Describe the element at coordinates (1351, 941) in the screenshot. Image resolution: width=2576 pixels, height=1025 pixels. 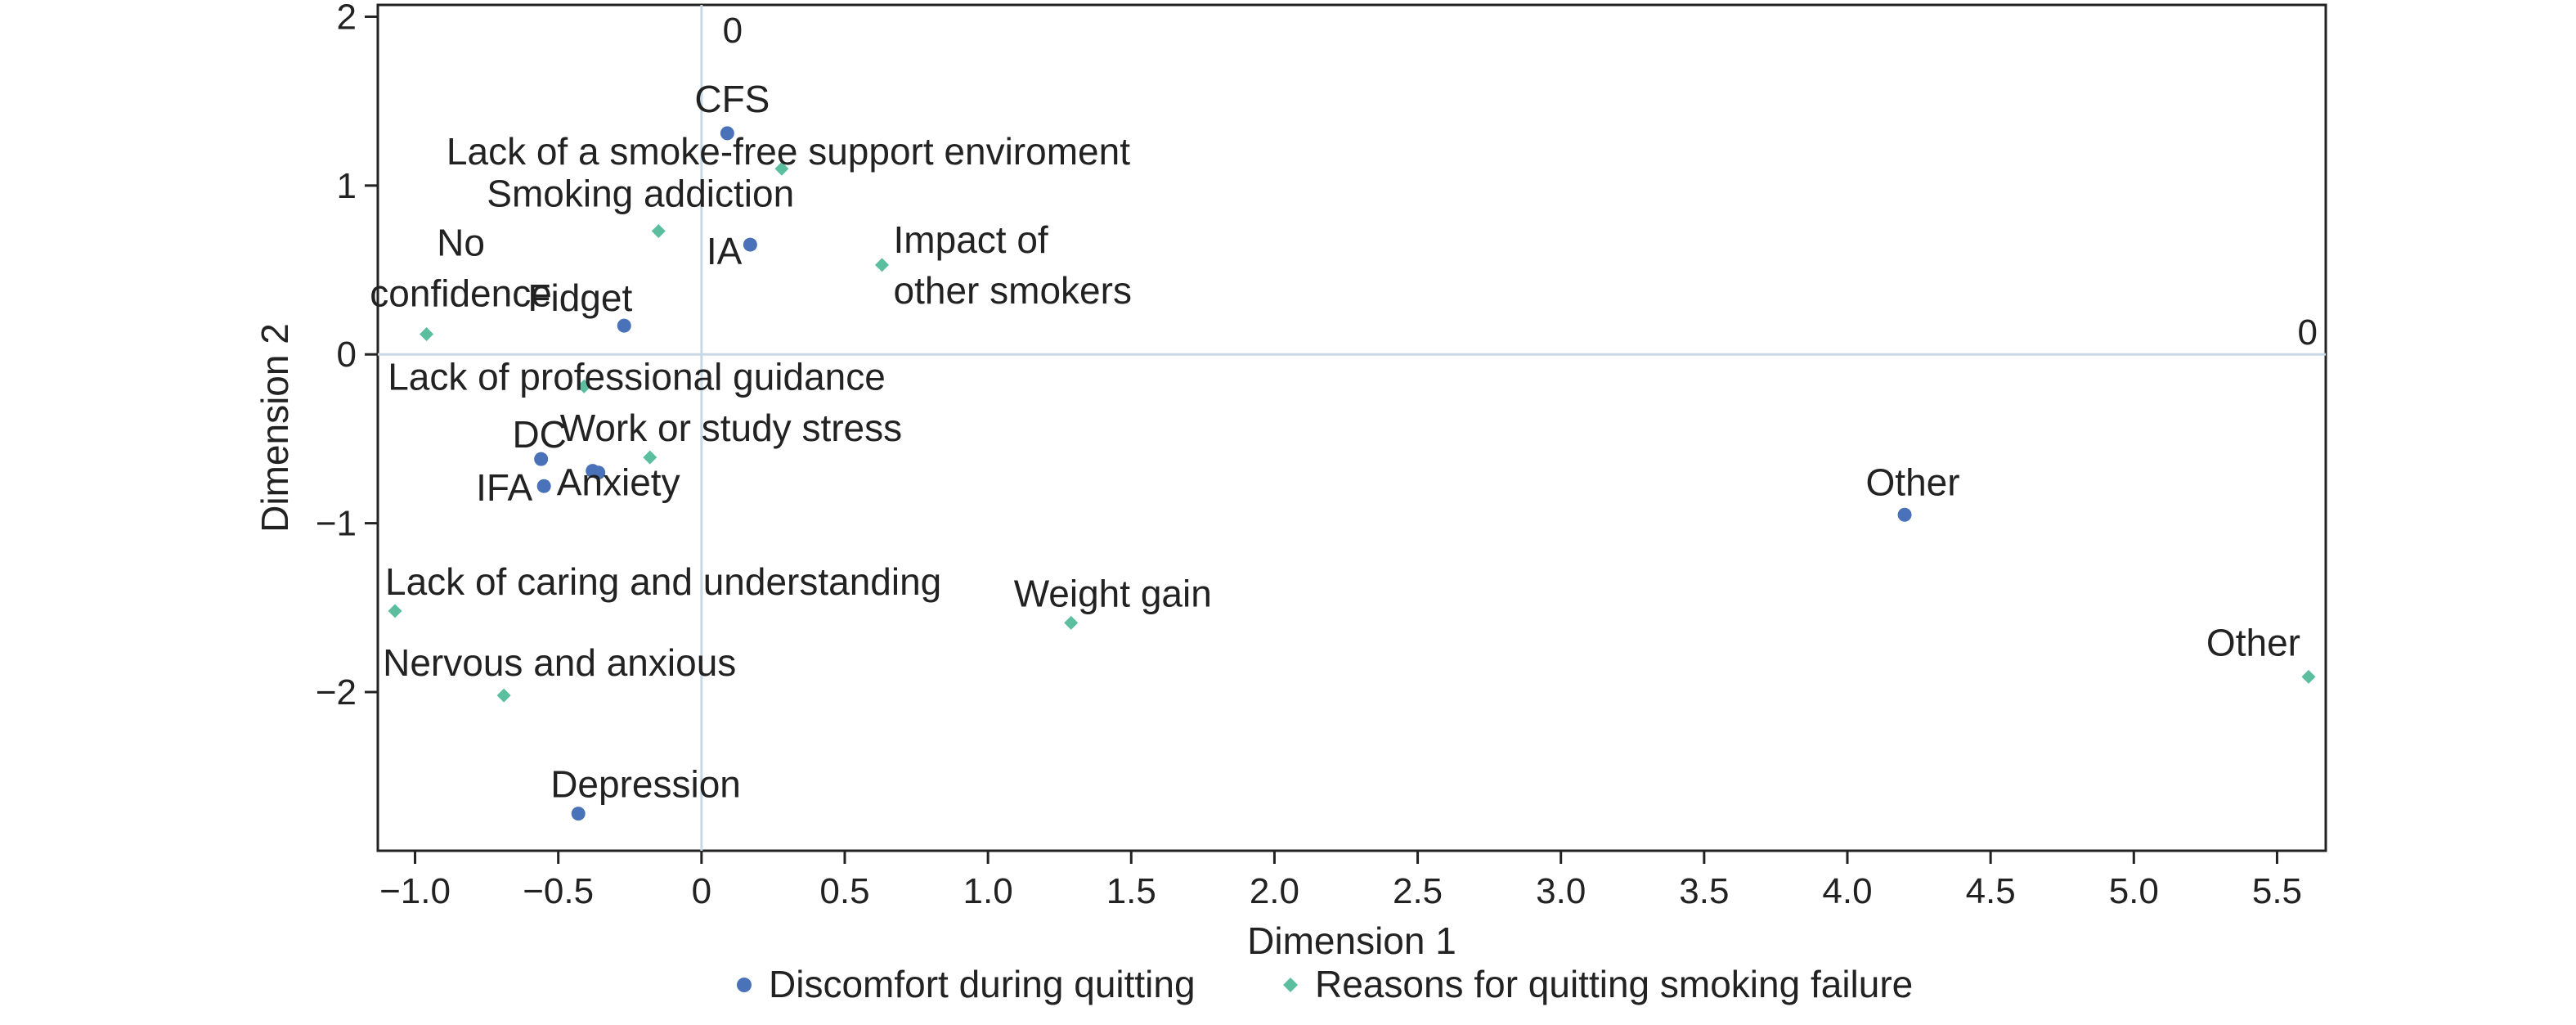
I see `x-axis-title: Dimension 1` at that location.